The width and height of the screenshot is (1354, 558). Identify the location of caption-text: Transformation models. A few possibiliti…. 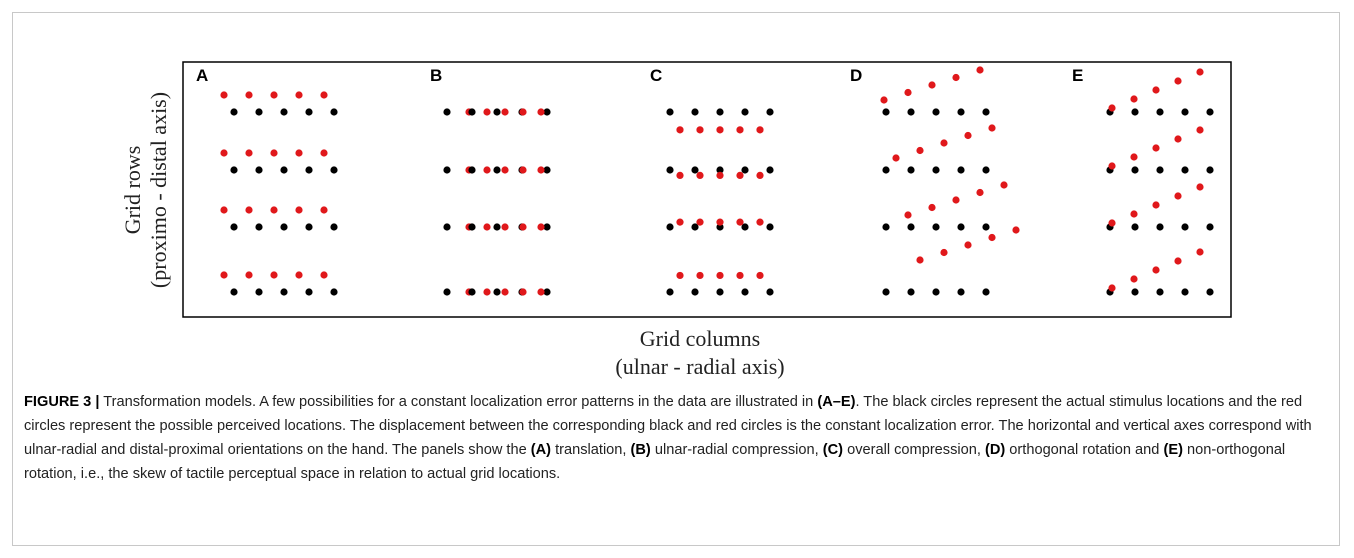
(458, 402).